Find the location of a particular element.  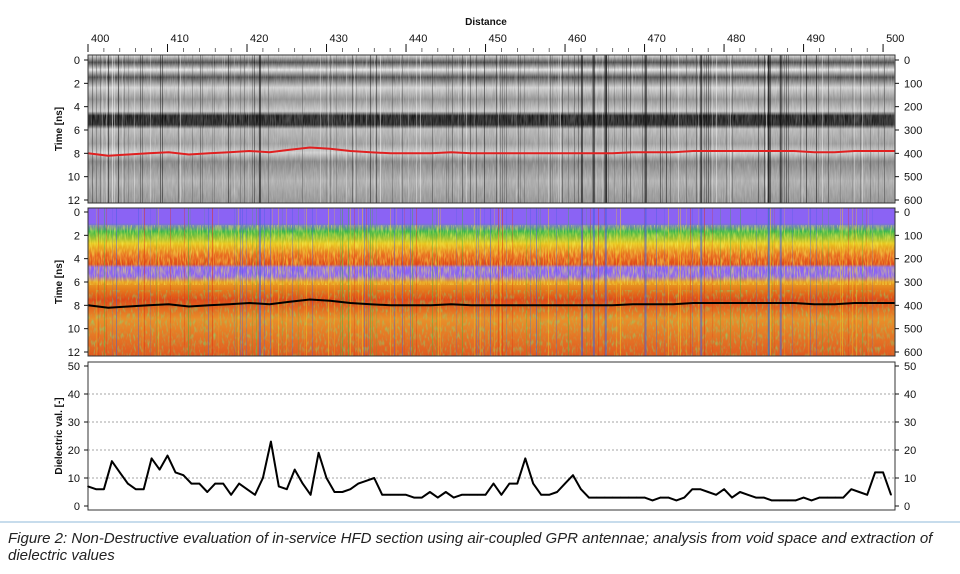

y-tick-label-right: 500 is located at coordinates (913, 330).